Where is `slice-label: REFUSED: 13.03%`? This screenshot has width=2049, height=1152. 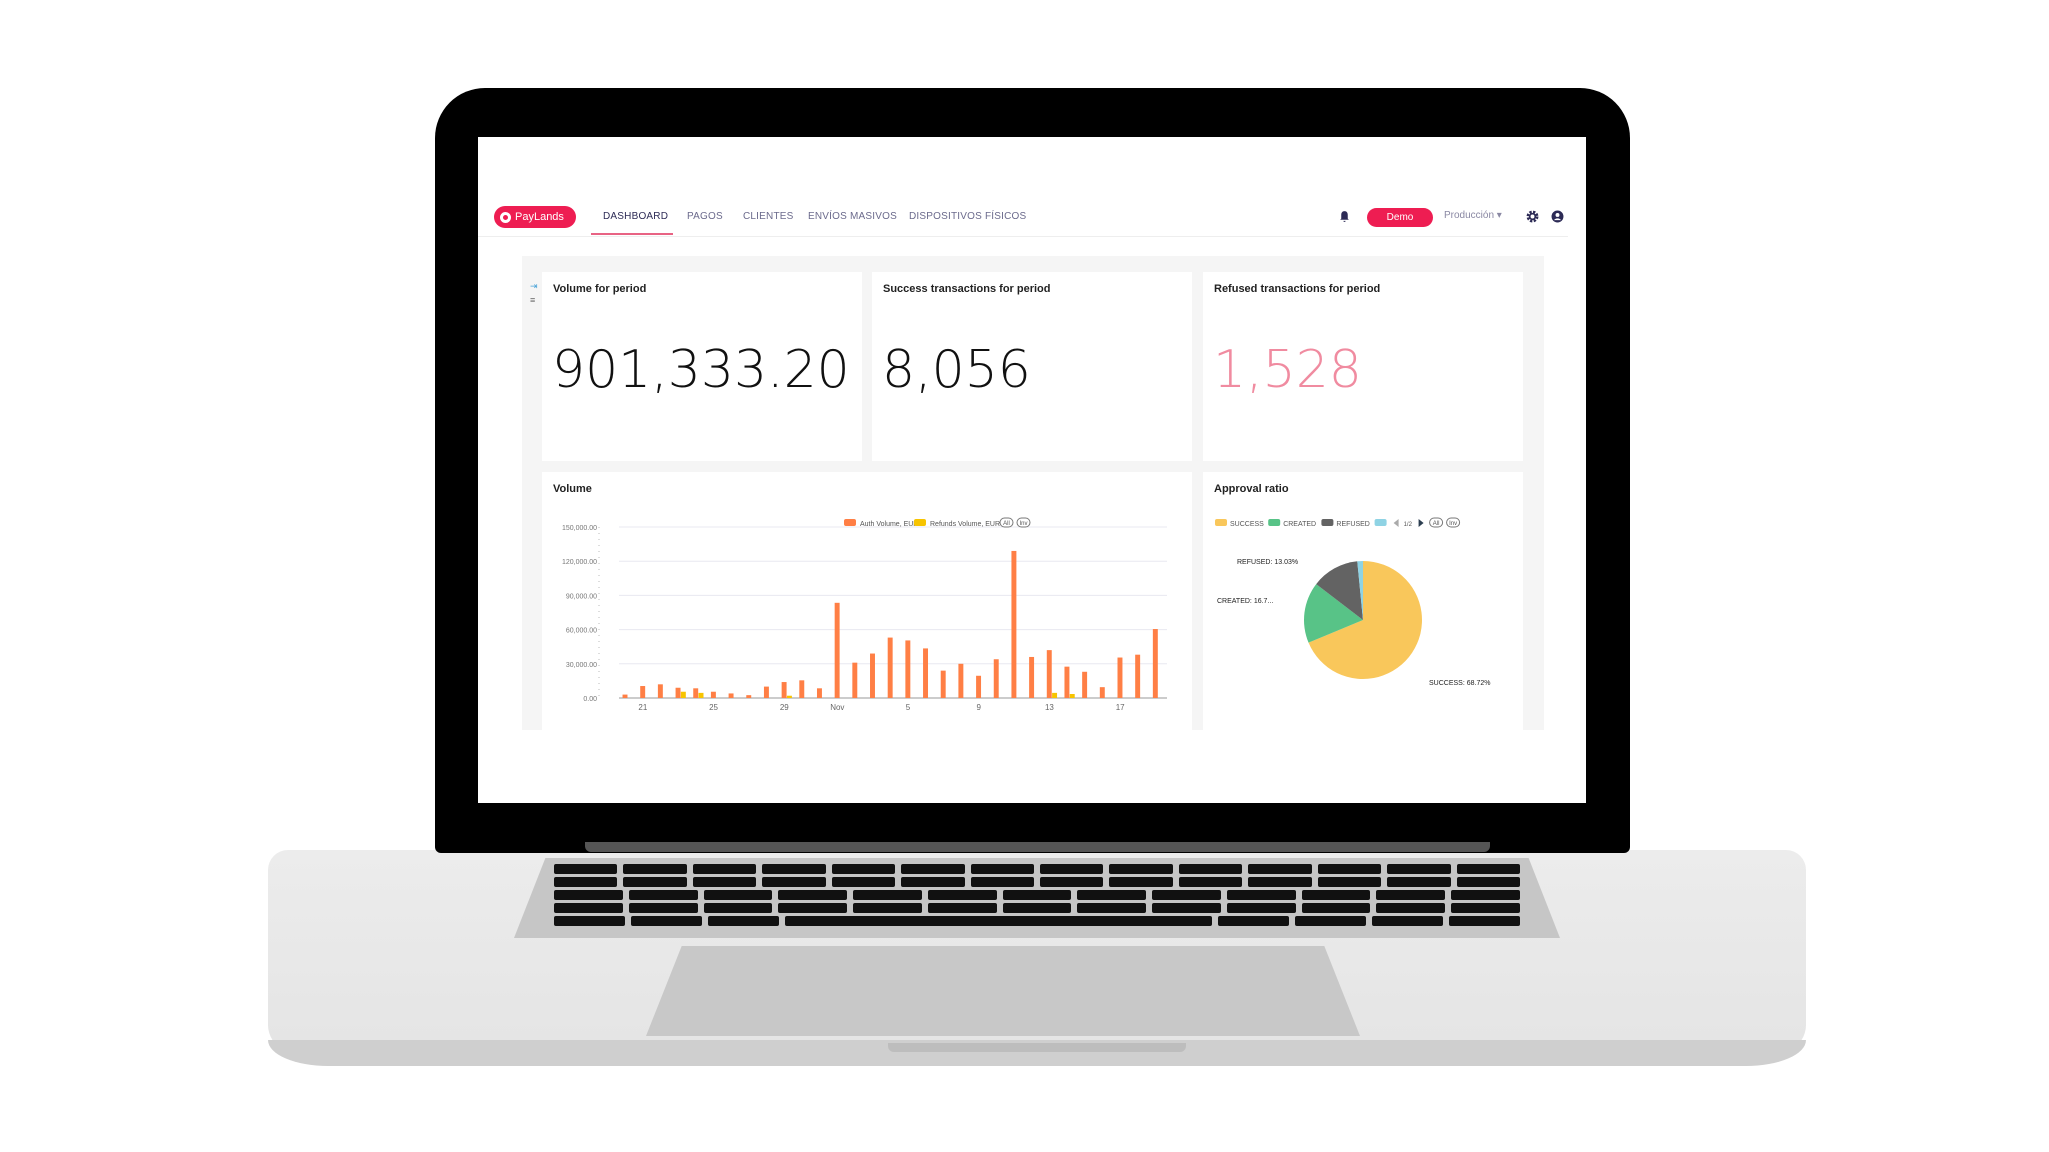
slice-label: REFUSED: 13.03% is located at coordinates (1267, 562).